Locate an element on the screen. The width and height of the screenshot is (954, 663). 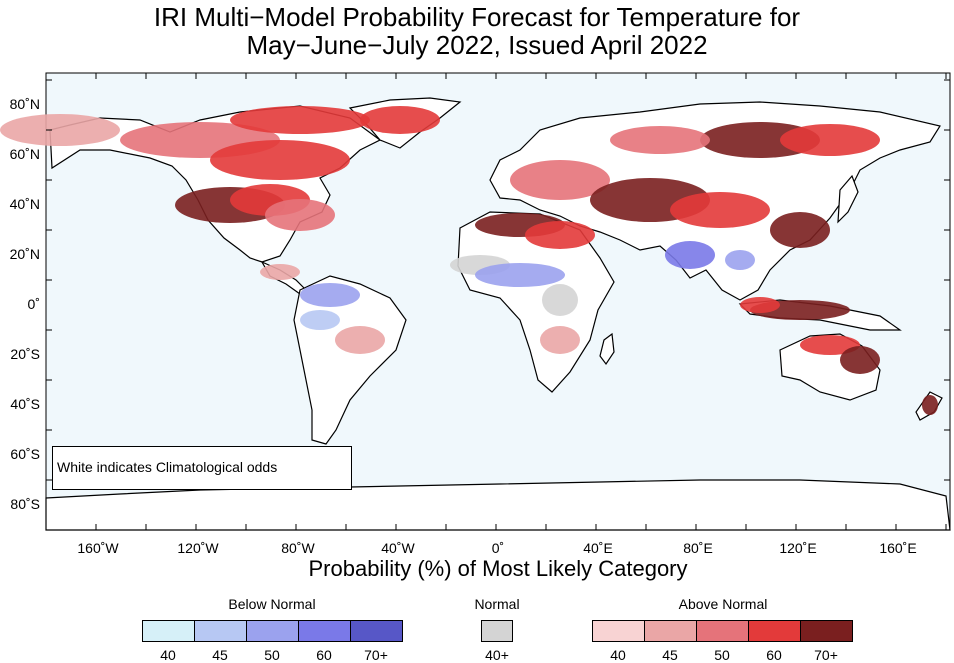
legend-above-label: 60 is located at coordinates (774, 655).